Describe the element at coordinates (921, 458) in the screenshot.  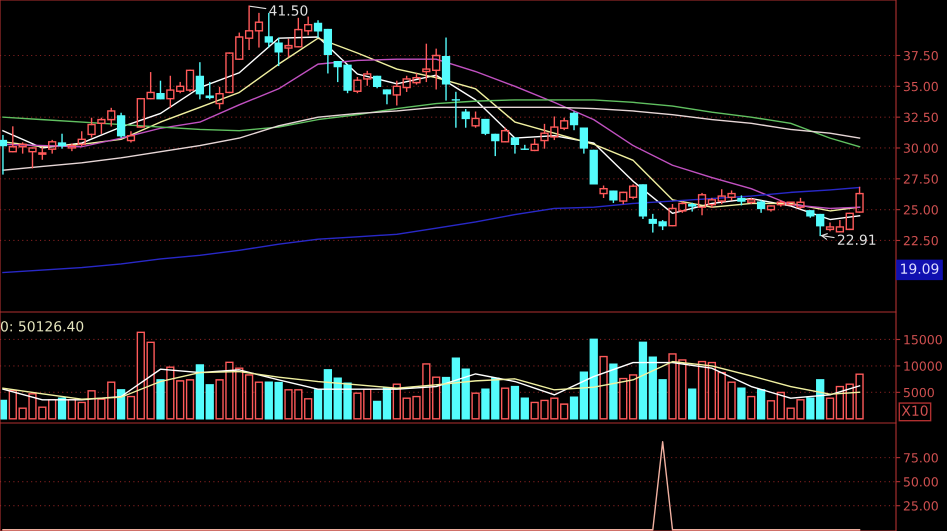
I see `y-tick-label: 75.00` at that location.